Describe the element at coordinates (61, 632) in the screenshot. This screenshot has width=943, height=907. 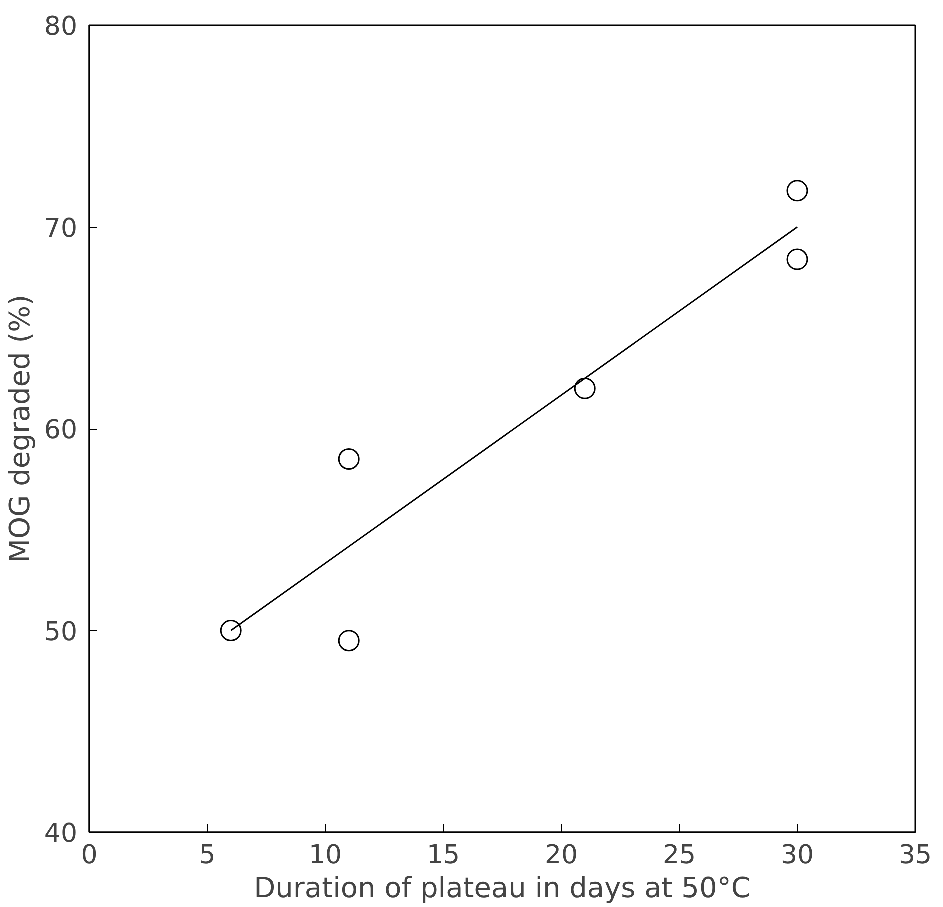
I see `y-tick-label: 50` at that location.